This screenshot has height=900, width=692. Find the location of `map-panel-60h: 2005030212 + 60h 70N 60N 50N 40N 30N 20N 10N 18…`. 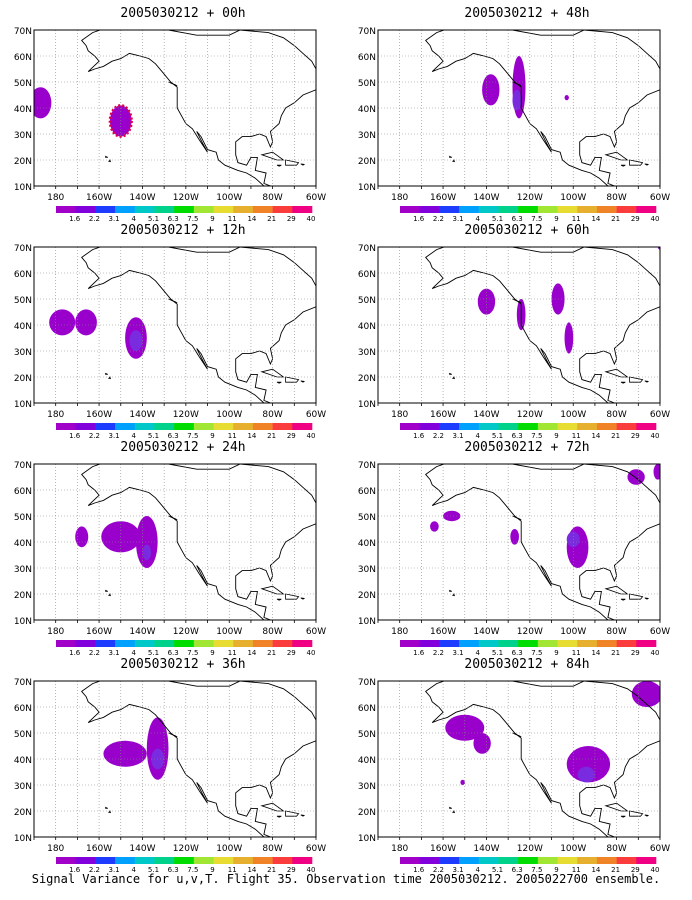

map-panel-60h: 2005030212 + 60h 70N 60N 50N 40N 30N 20N 10N 18… is located at coordinates (525, 331).